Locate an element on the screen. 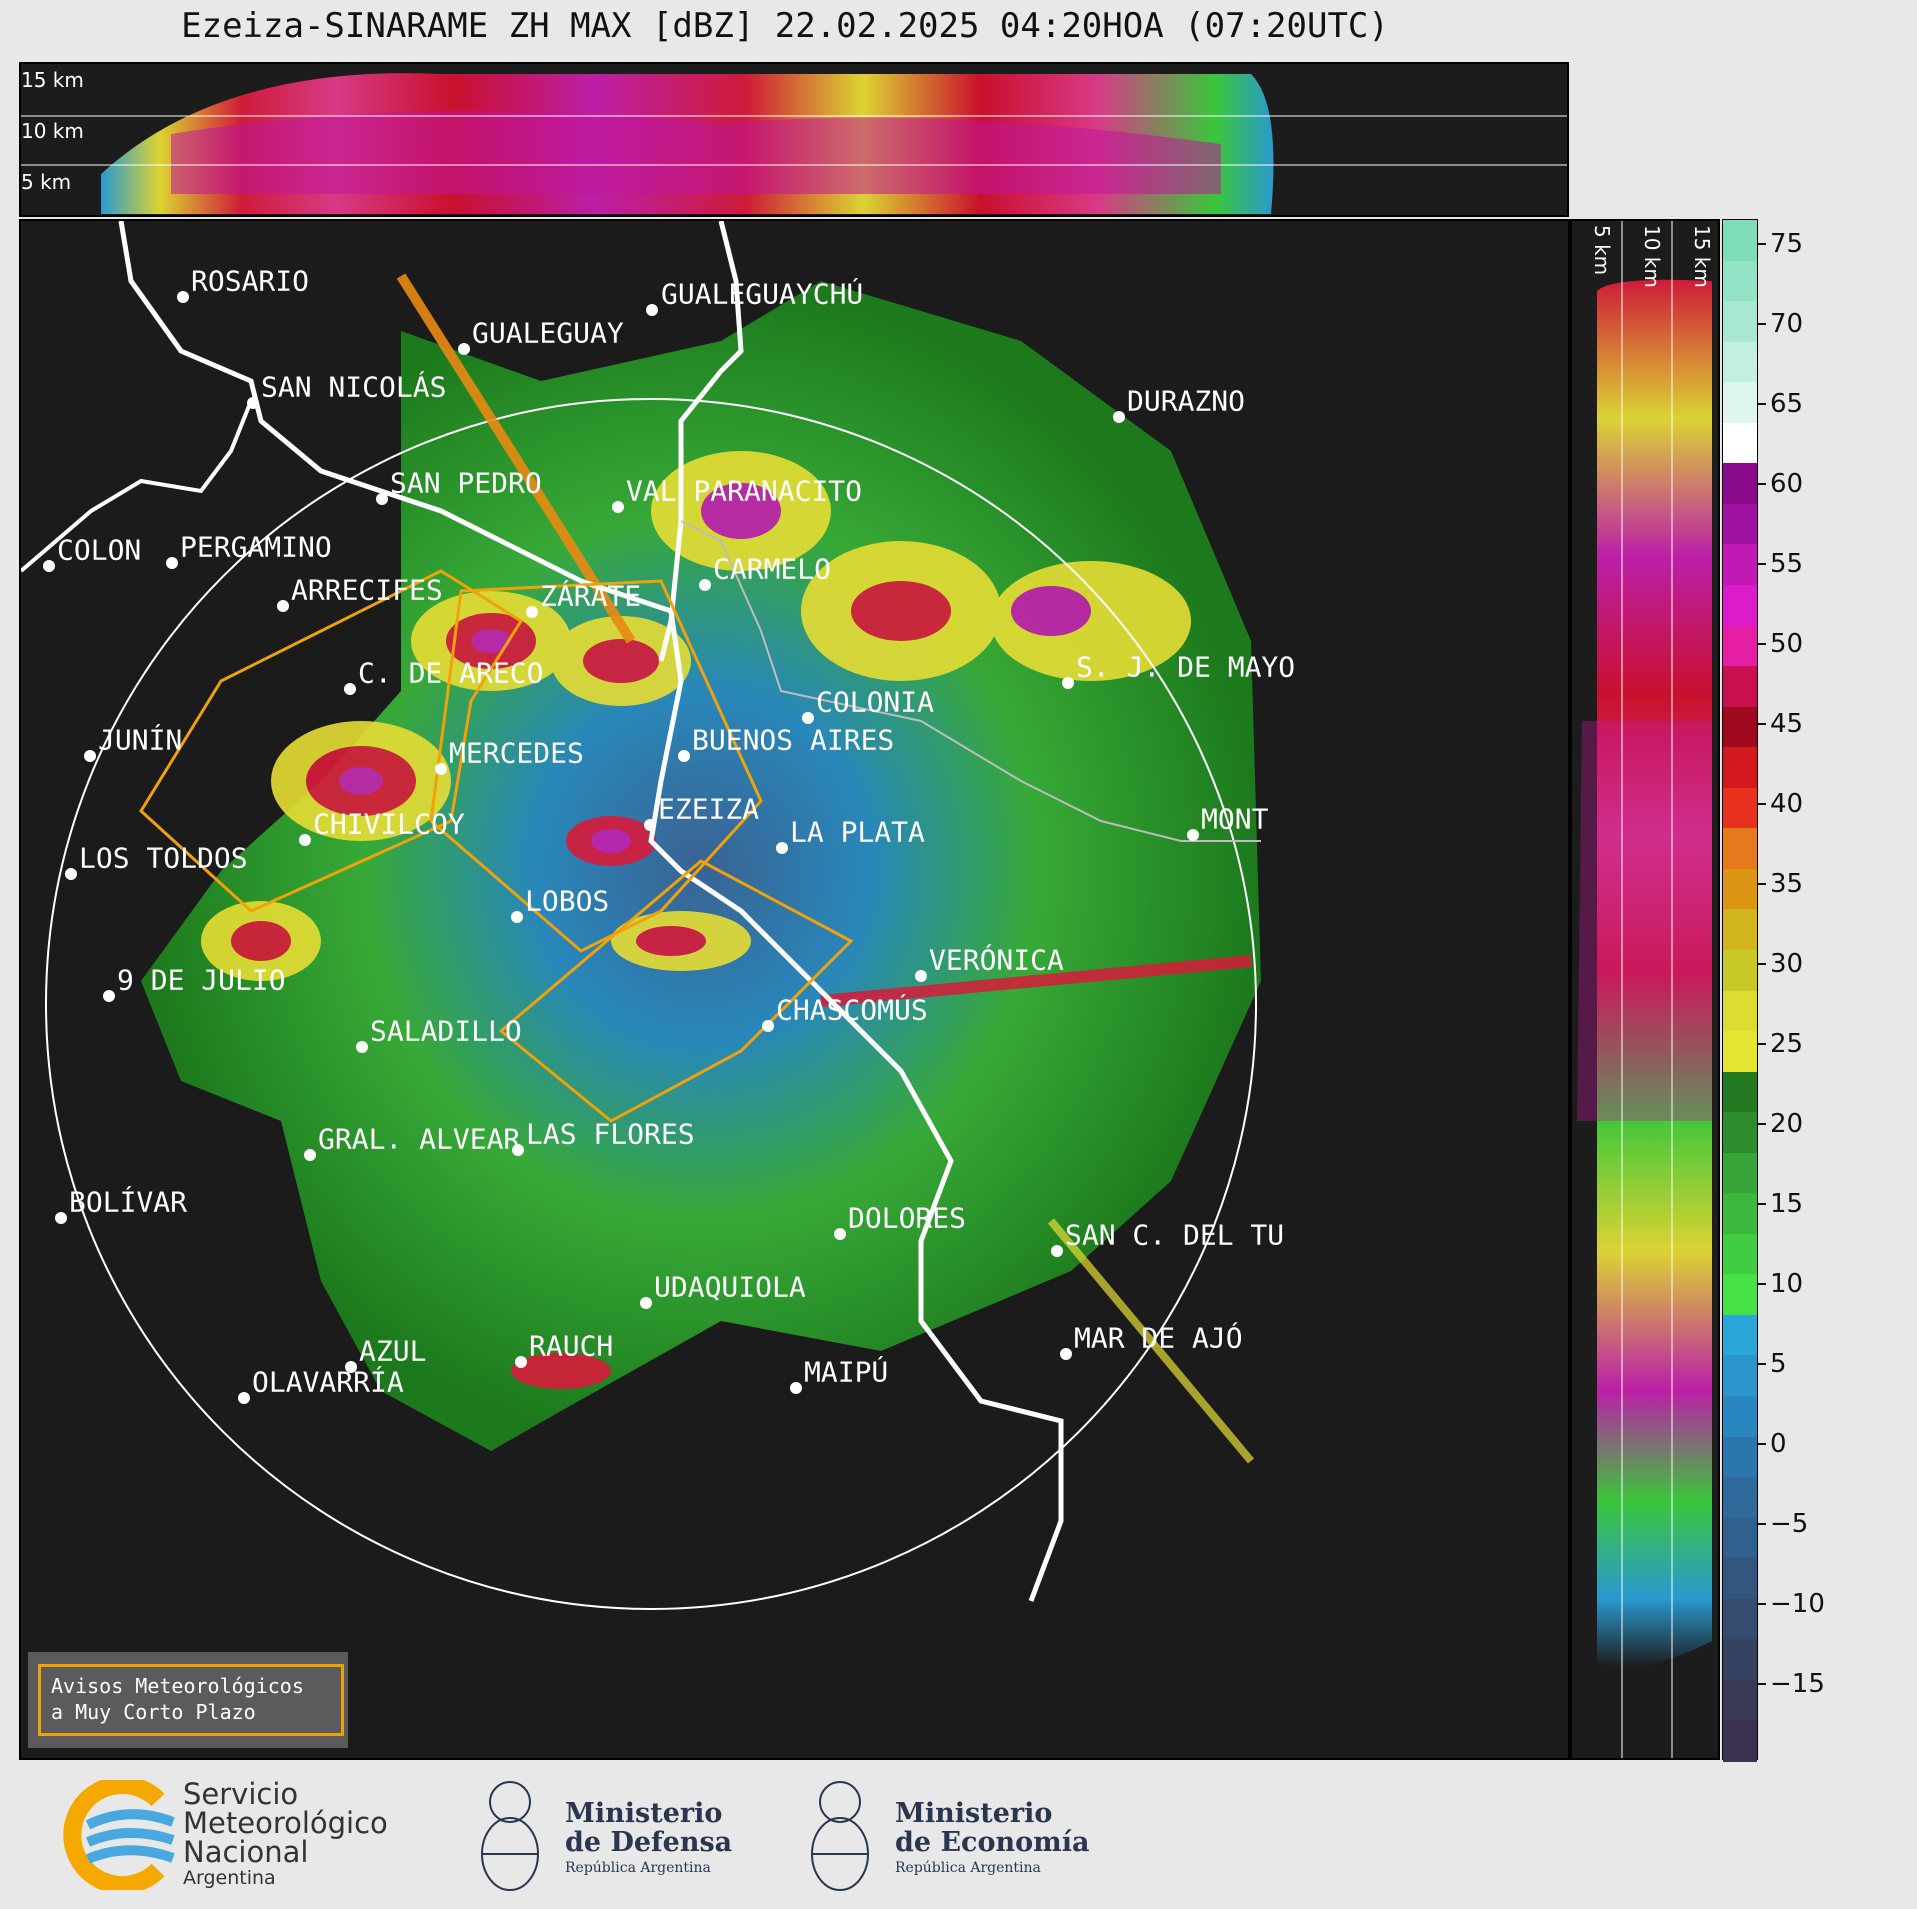  city-label-bolivar: BOLÍVAR is located at coordinates (128, 1202).